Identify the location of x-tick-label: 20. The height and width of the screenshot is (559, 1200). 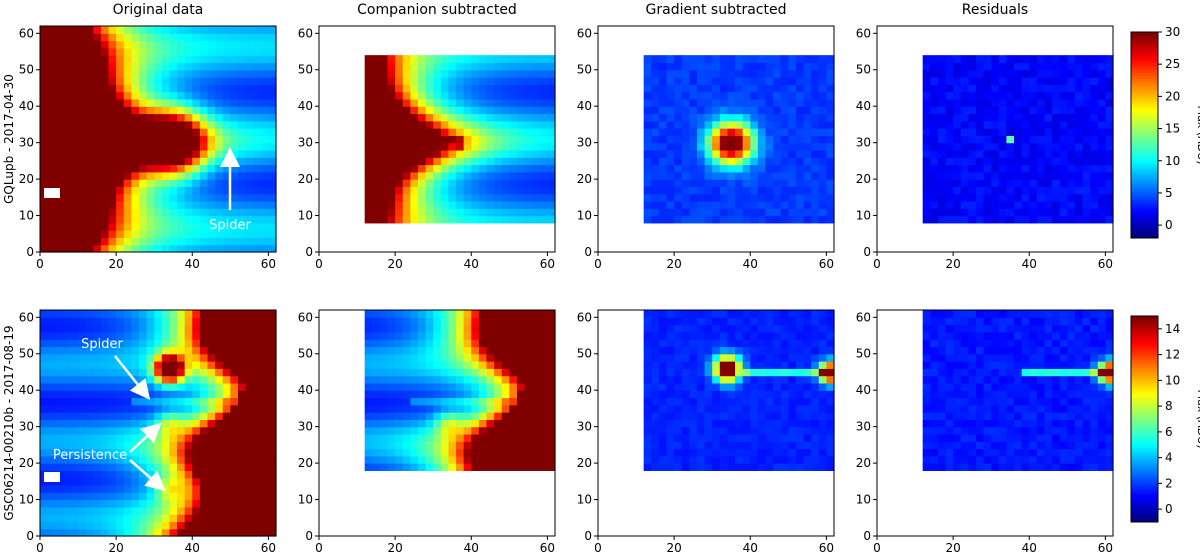
(115, 548).